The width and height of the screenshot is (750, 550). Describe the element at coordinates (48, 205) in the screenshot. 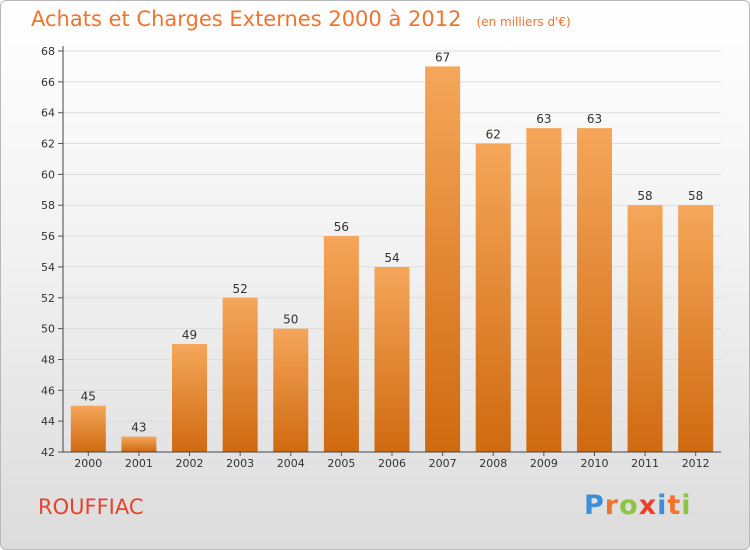

I see `y-tick-label: 58` at that location.